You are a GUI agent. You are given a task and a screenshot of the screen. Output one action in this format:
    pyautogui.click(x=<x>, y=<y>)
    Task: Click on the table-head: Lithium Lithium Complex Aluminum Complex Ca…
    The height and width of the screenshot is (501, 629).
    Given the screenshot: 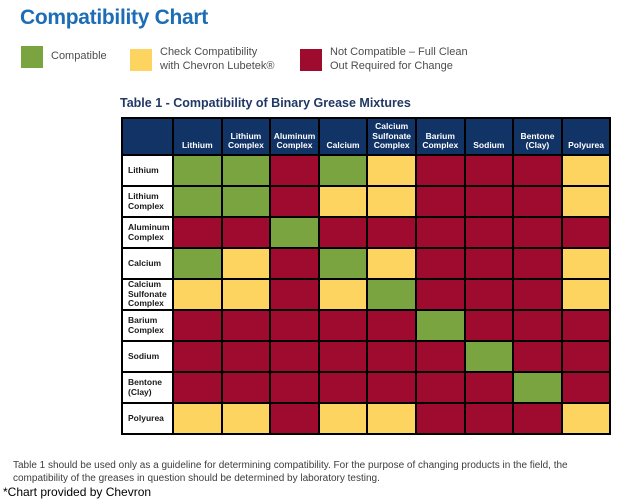 What is the action you would take?
    pyautogui.click(x=366, y=136)
    